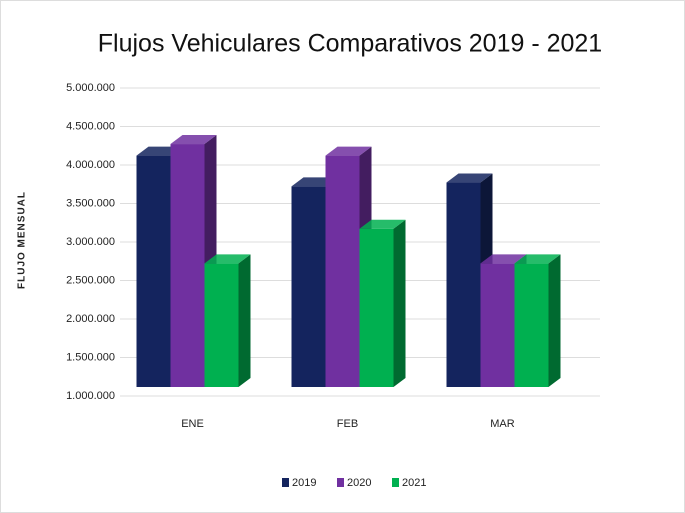  Describe the element at coordinates (414, 483) in the screenshot. I see `legend-label: 2021` at that location.